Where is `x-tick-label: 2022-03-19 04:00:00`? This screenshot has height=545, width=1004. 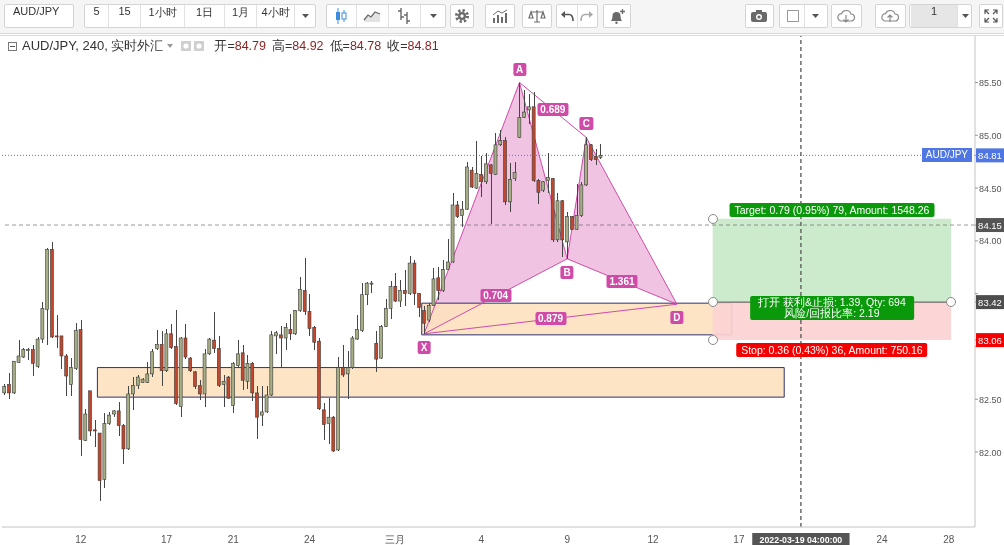
x-tick-label: 2022-03-19 04:00:00 is located at coordinates (801, 540).